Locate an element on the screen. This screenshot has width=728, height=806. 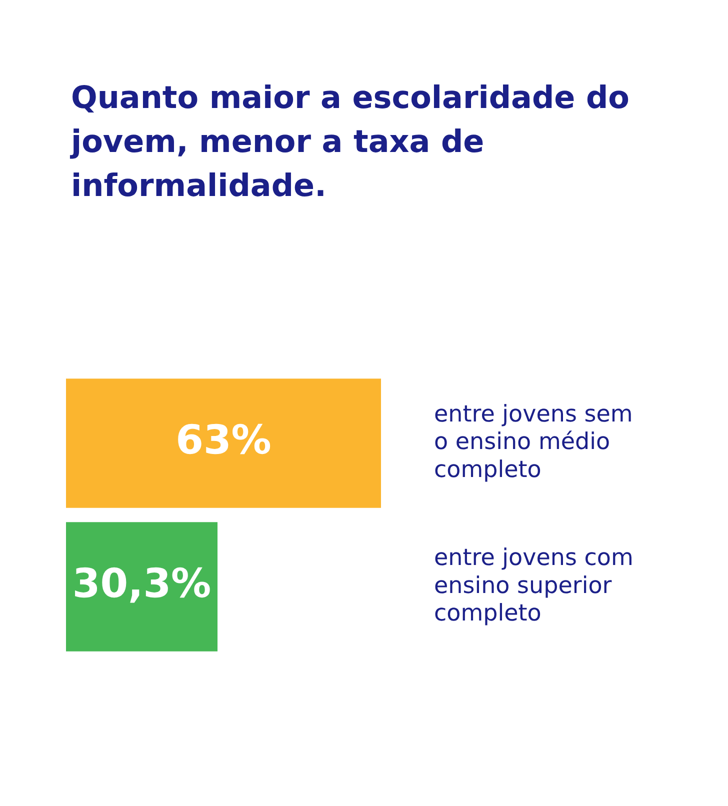
y-tick-label: entre jovens com ensino superior completo is located at coordinates (534, 585).